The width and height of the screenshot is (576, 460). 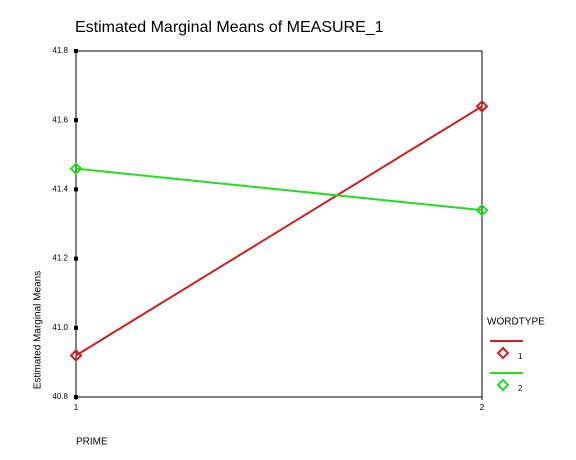 What do you see at coordinates (38, 330) in the screenshot?
I see `y-axis-label: Estimated Marginal Means` at bounding box center [38, 330].